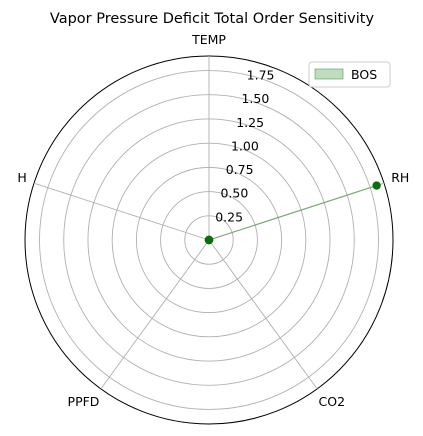  I want to click on category-label-co2: CO2, so click(332, 401).